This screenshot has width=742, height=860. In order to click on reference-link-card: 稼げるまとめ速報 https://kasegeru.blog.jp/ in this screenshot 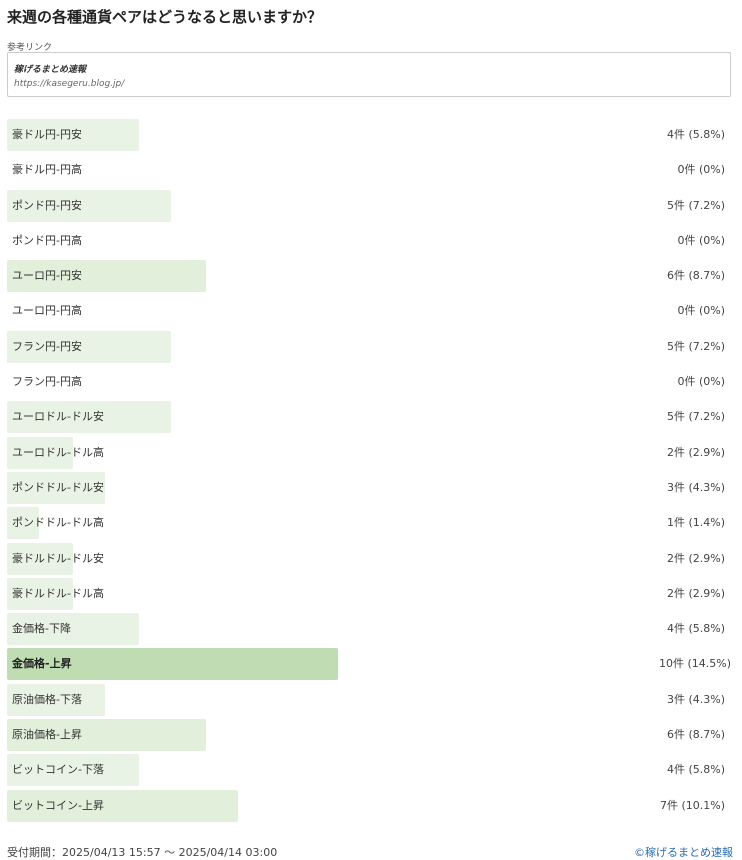, I will do `click(369, 74)`.